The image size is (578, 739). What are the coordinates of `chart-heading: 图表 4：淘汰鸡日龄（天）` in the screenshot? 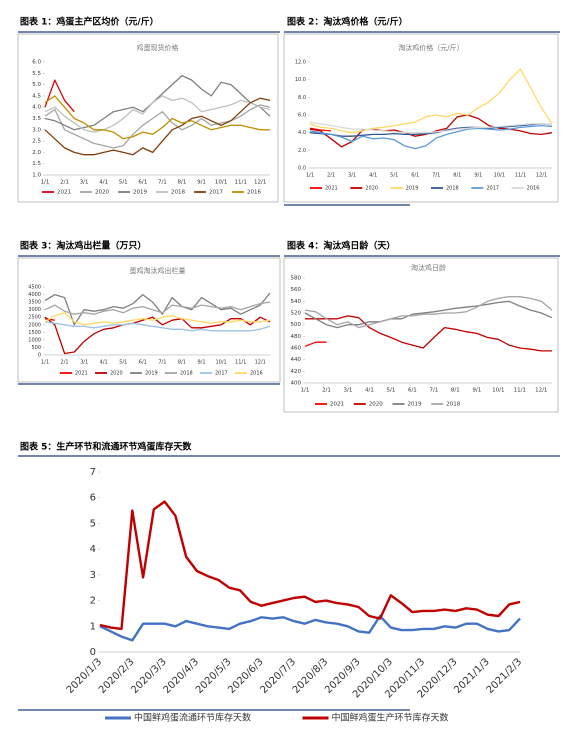 It's located at (341, 246).